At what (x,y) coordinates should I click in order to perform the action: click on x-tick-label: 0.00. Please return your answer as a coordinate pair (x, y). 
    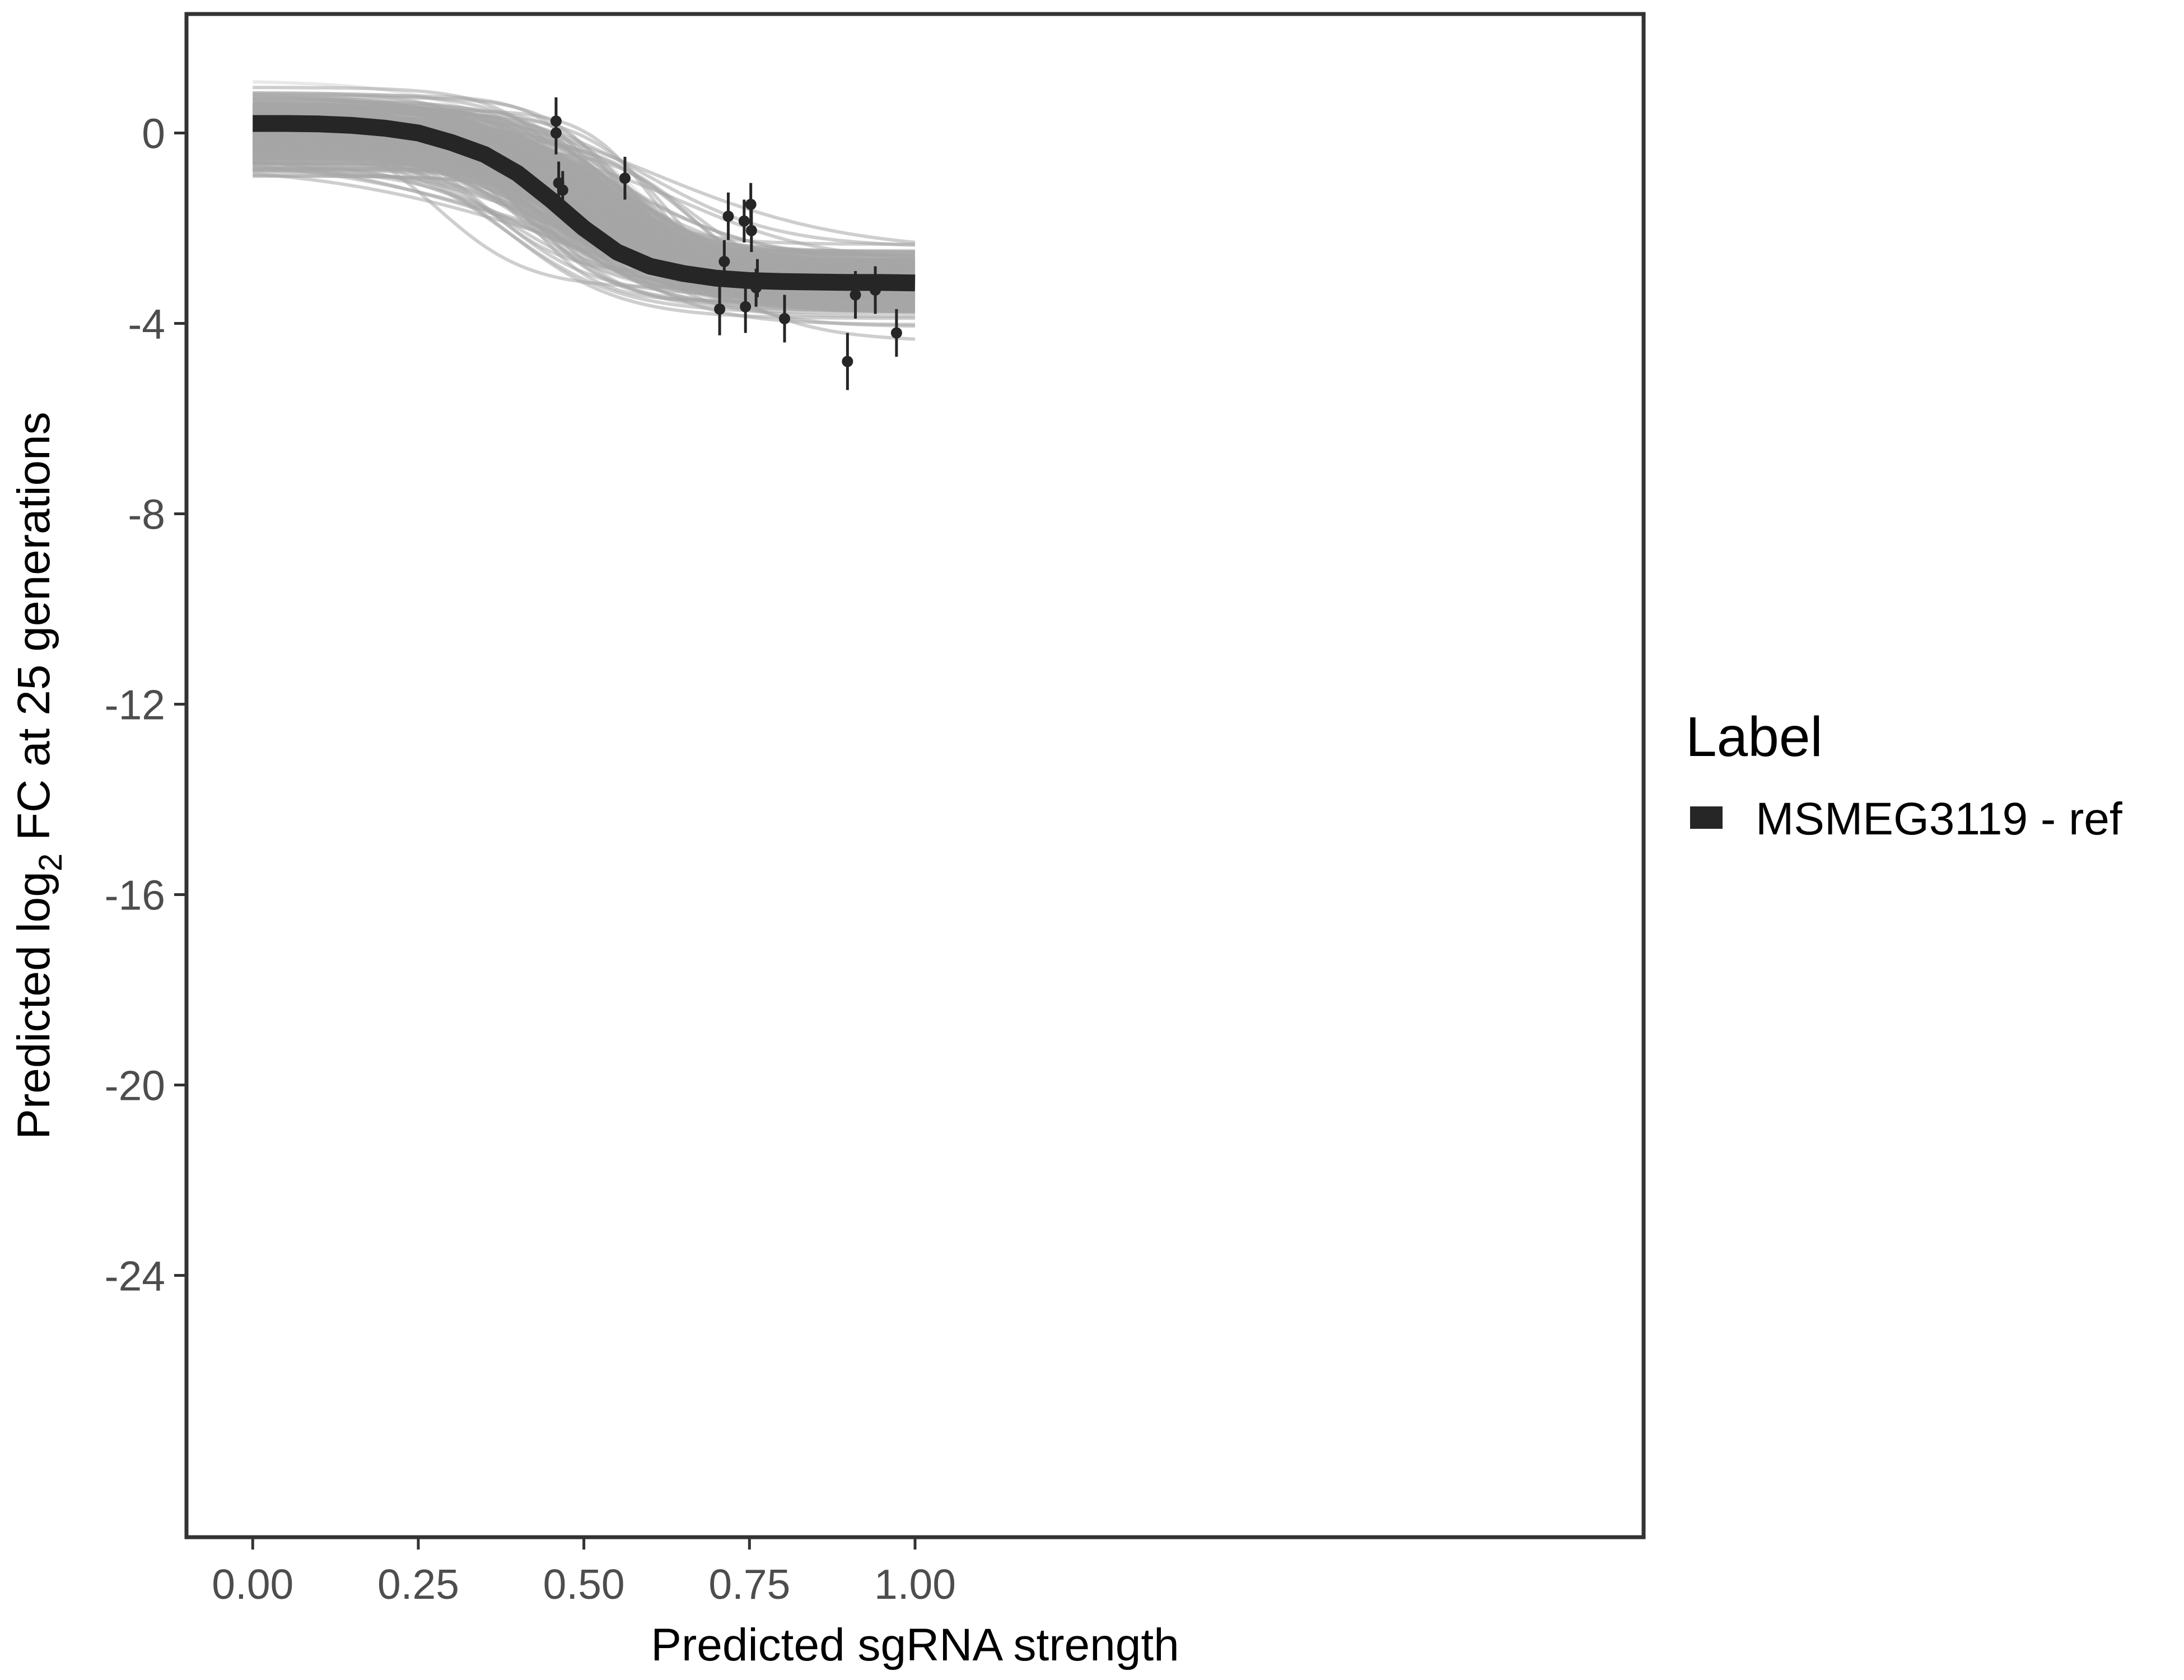
    Looking at the image, I should click on (253, 1585).